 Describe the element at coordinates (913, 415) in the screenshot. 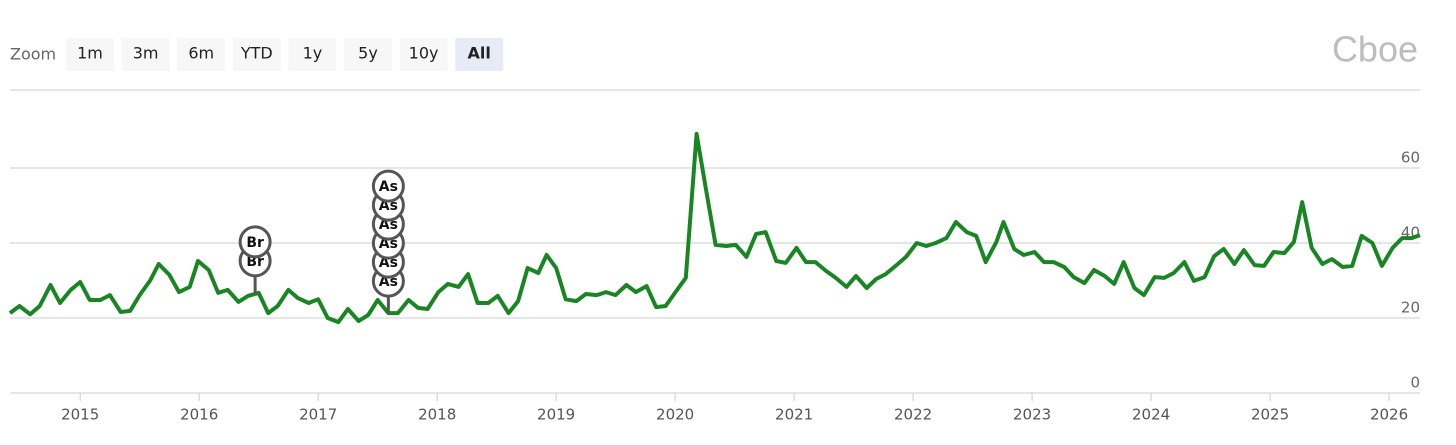

I see `x-tick-label: 2022` at that location.